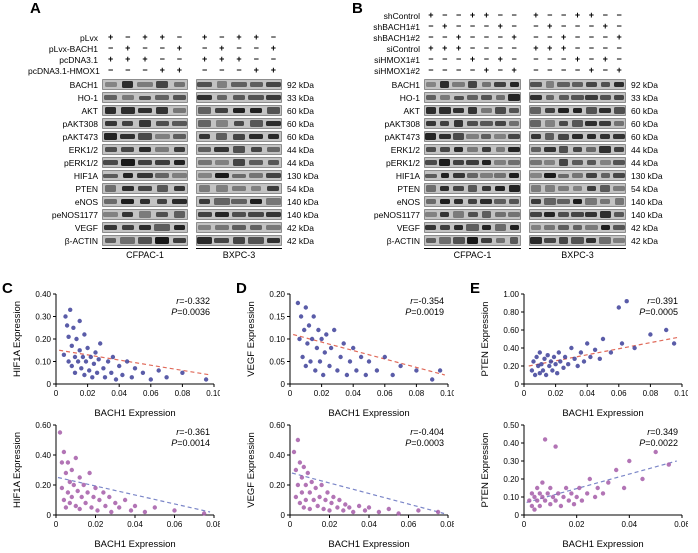 Image resolution: width=698 pixels, height=553 pixels. Describe the element at coordinates (241, 288) in the screenshot. I see `panel-d-letter: D` at that location.